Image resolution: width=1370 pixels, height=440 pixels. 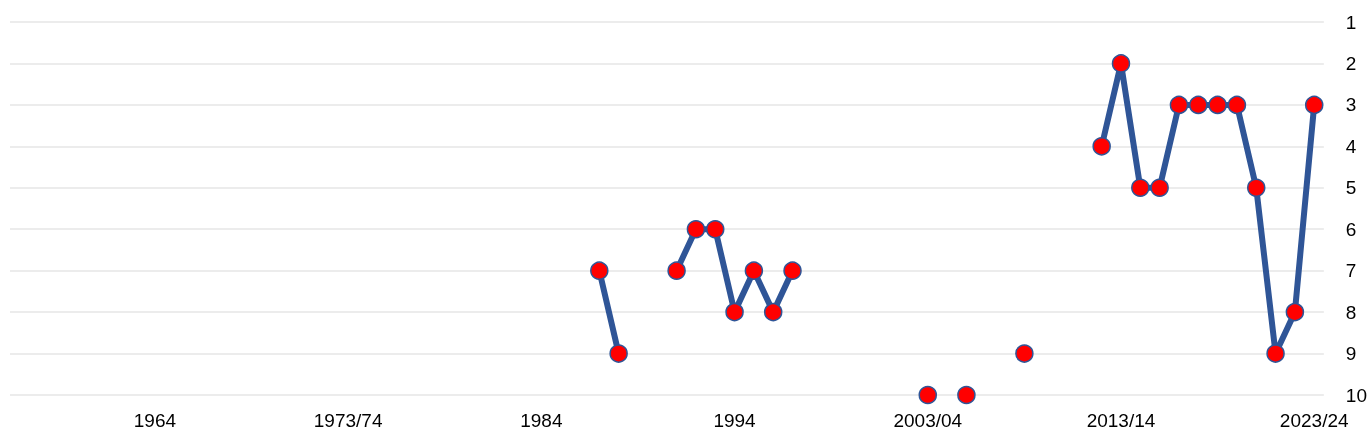 What do you see at coordinates (155, 420) in the screenshot?
I see `x-tick-label: 1964` at bounding box center [155, 420].